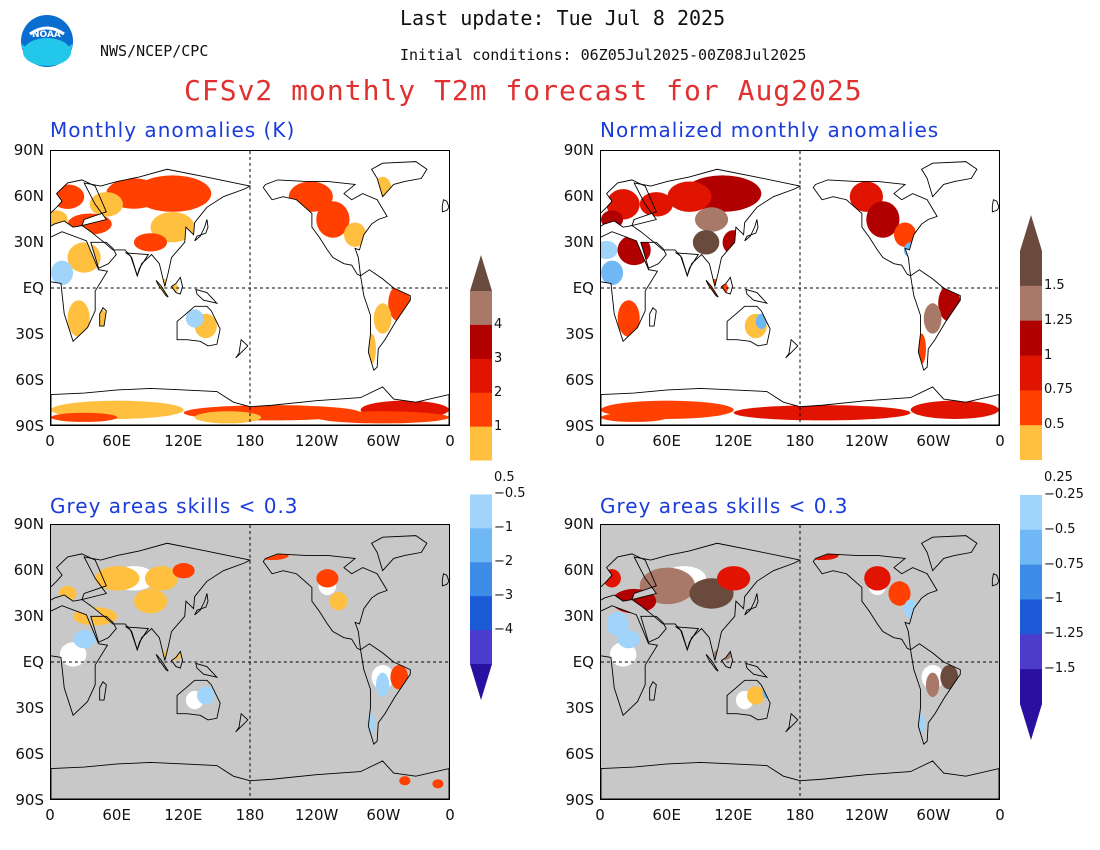  What do you see at coordinates (792, 348) in the screenshot?
I see `coastline-nz` at bounding box center [792, 348].